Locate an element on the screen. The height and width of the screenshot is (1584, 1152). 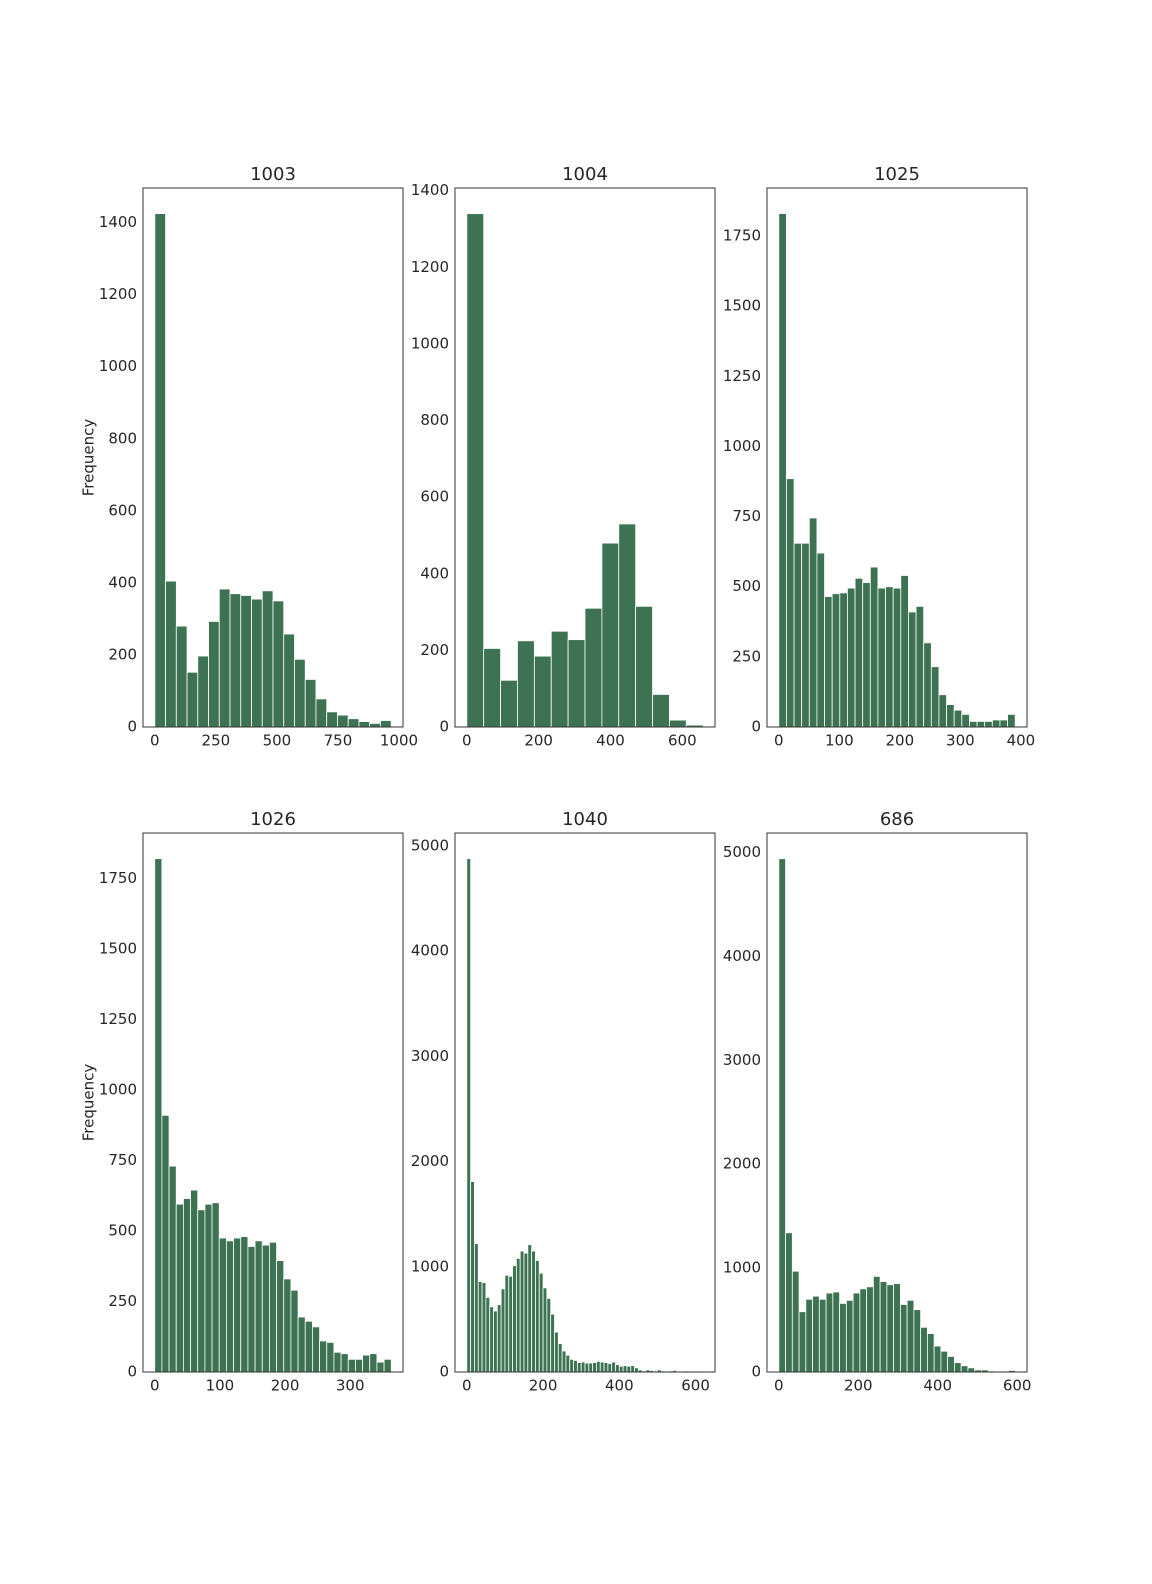
y-tick-label: 500 is located at coordinates (122, 1230).